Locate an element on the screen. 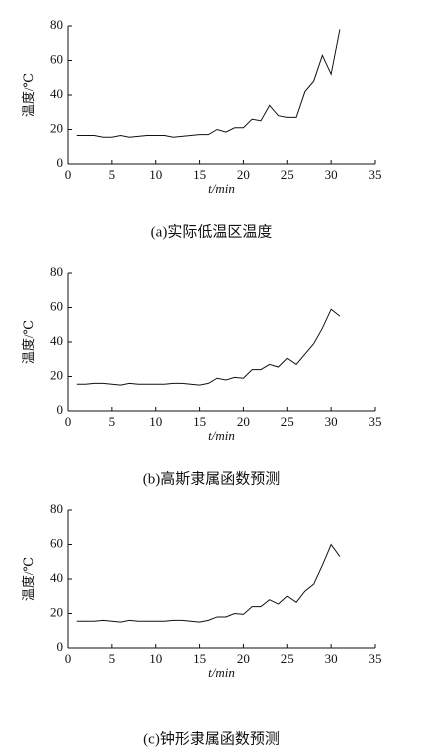  caption: (a)实际低温区温度 is located at coordinates (212, 231).